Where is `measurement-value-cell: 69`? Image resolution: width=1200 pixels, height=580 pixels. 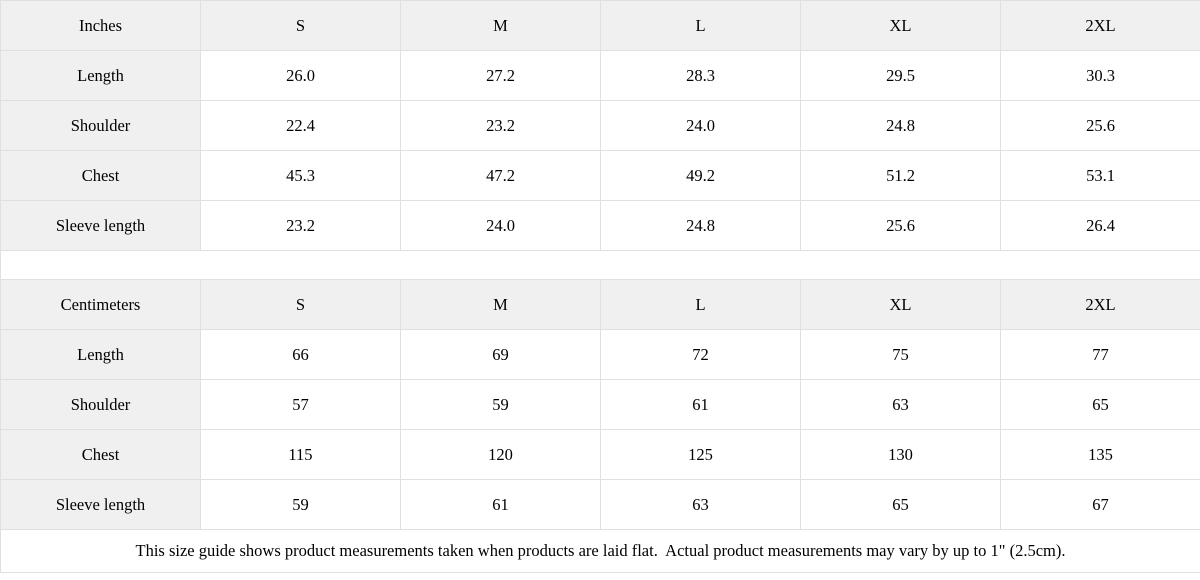 measurement-value-cell: 69 is located at coordinates (500, 354).